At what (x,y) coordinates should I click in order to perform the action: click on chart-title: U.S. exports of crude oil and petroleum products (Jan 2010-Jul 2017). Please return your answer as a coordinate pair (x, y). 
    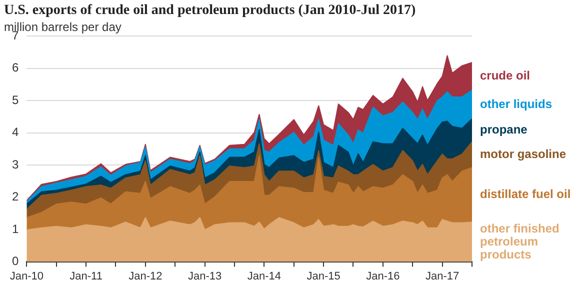
    Looking at the image, I should click on (210, 11).